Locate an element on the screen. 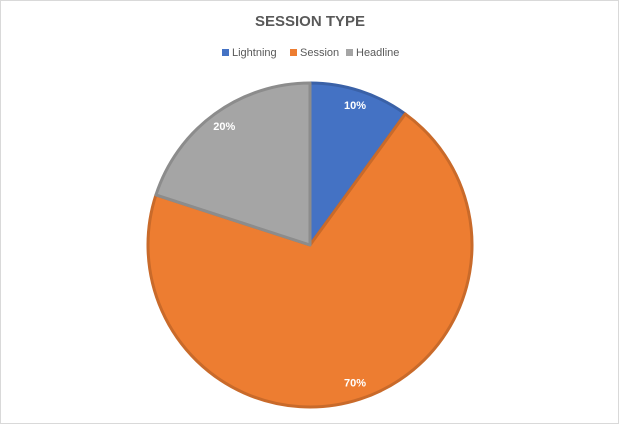 The width and height of the screenshot is (619, 424). chart-title: SESSION TYPE is located at coordinates (310, 21).